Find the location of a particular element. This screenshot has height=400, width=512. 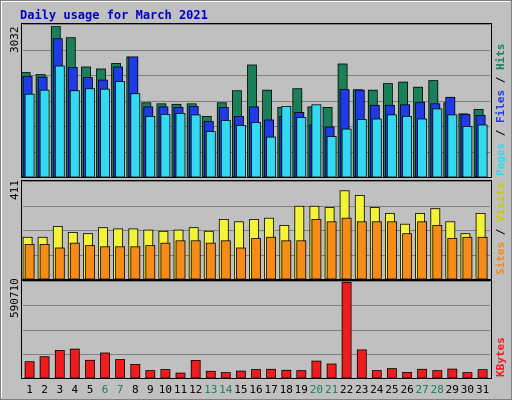

x-tick-label-5: 5 is located at coordinates (90, 389).